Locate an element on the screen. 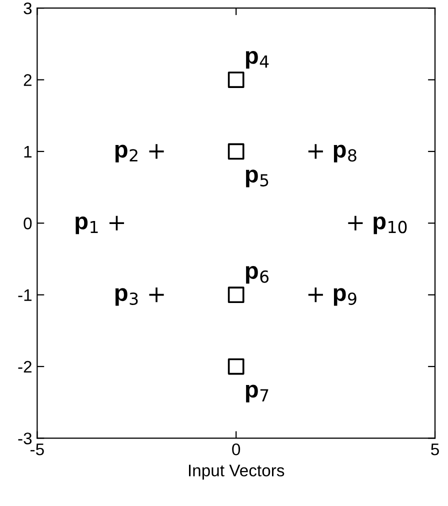 The height and width of the screenshot is (506, 448). y-tick-label: 3 is located at coordinates (28, 8).